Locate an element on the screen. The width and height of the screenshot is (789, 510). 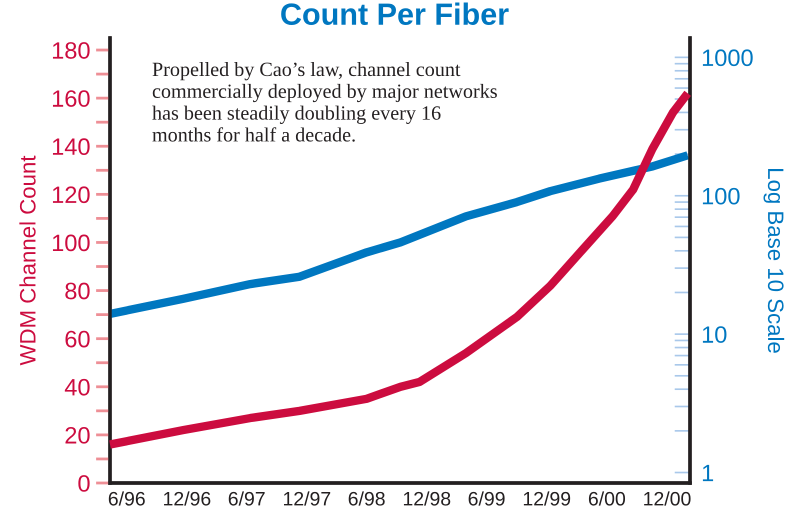
y-tick-label: 60 is located at coordinates (77, 339).